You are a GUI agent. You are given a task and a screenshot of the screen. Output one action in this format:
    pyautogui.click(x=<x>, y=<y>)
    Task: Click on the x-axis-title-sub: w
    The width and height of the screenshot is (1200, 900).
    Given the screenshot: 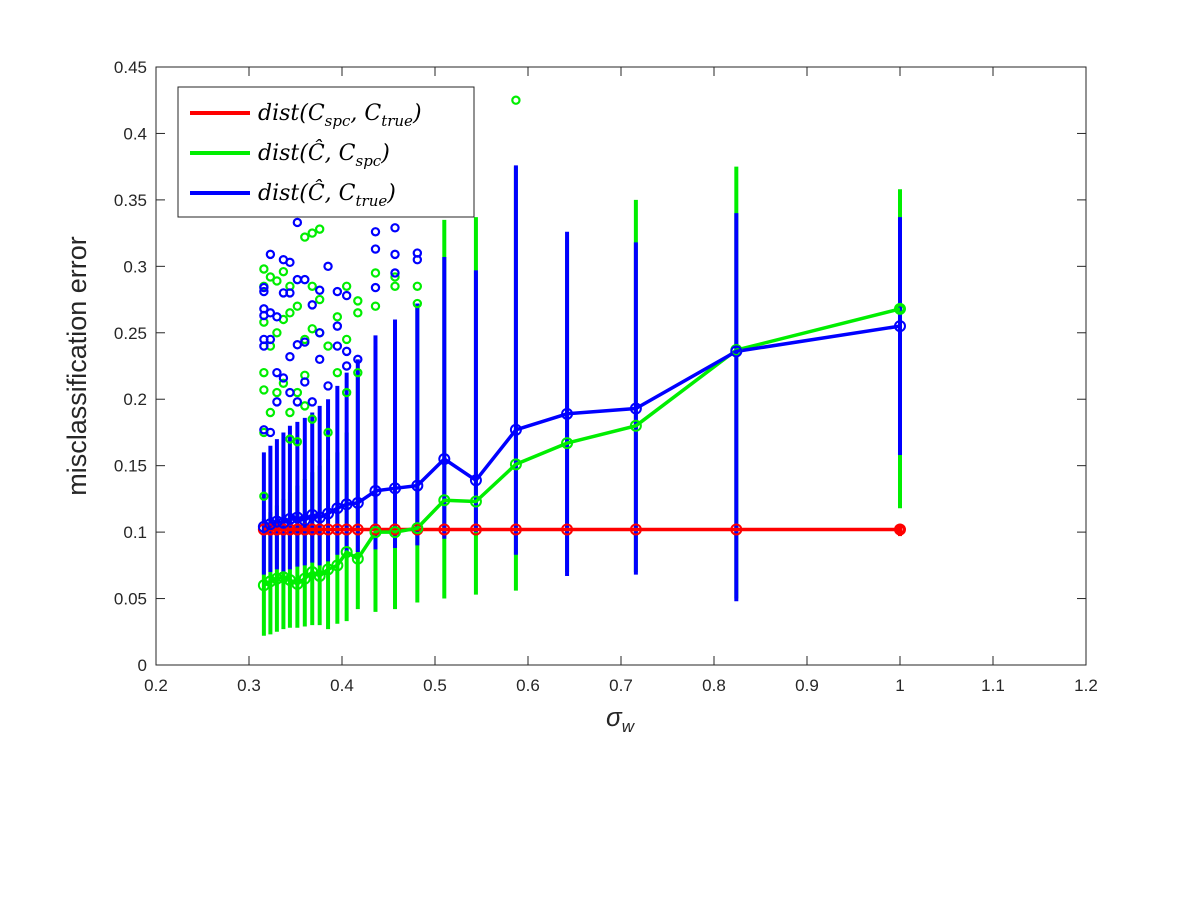 What is the action you would take?
    pyautogui.click(x=629, y=726)
    